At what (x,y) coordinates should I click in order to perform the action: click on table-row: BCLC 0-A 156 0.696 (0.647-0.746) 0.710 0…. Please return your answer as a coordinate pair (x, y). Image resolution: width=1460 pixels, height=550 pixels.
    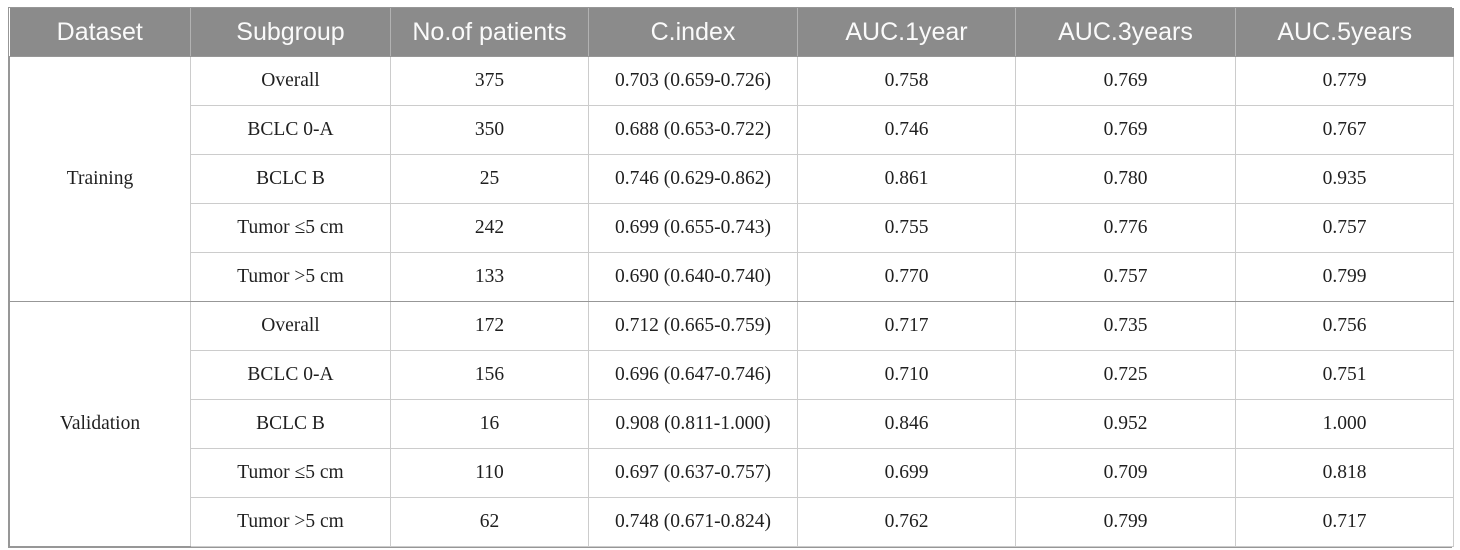
    Looking at the image, I should click on (732, 375).